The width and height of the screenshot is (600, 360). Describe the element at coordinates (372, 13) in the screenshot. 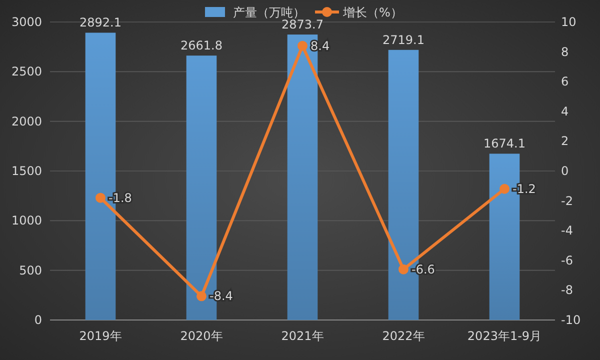

I see `legend-label: 增长（%）` at that location.